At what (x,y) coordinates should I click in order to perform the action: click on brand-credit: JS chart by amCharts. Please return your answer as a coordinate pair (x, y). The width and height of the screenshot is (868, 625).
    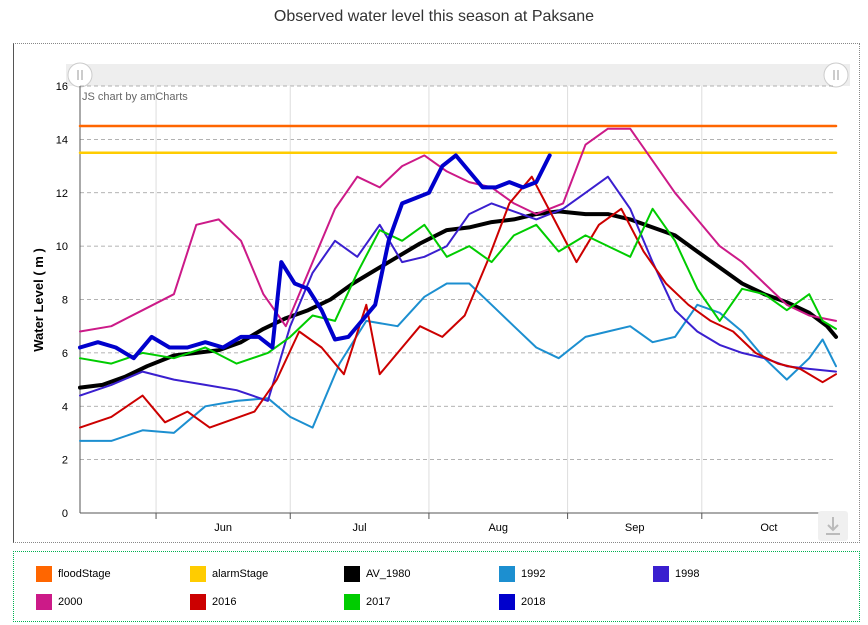
    Looking at the image, I should click on (135, 97).